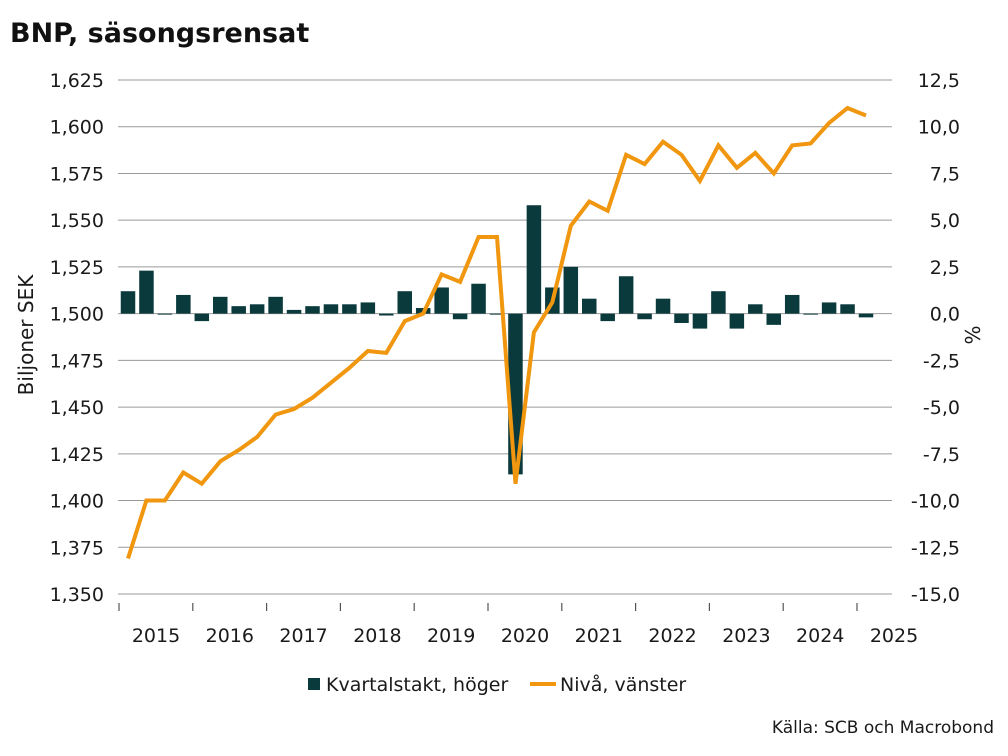 This screenshot has height=756, width=1008. I want to click on x-tick-label: 2022, so click(672, 636).